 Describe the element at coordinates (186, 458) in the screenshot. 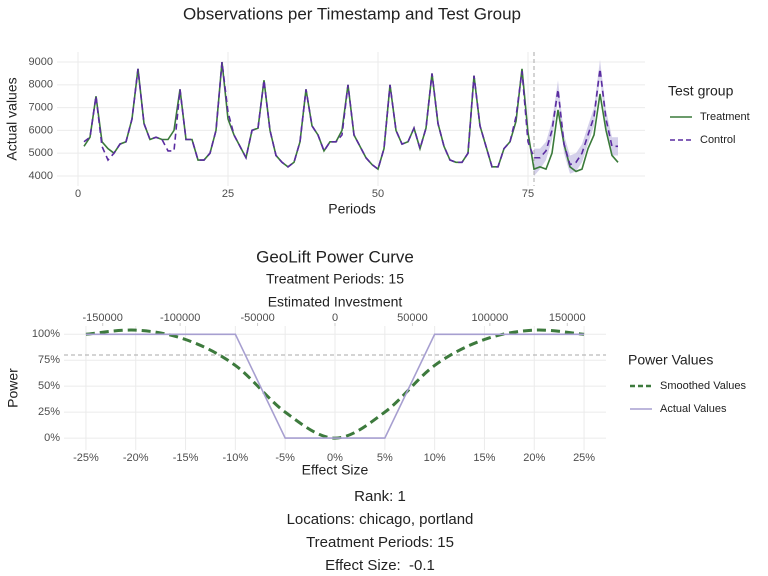

I see `x-tick-label: -15%` at that location.